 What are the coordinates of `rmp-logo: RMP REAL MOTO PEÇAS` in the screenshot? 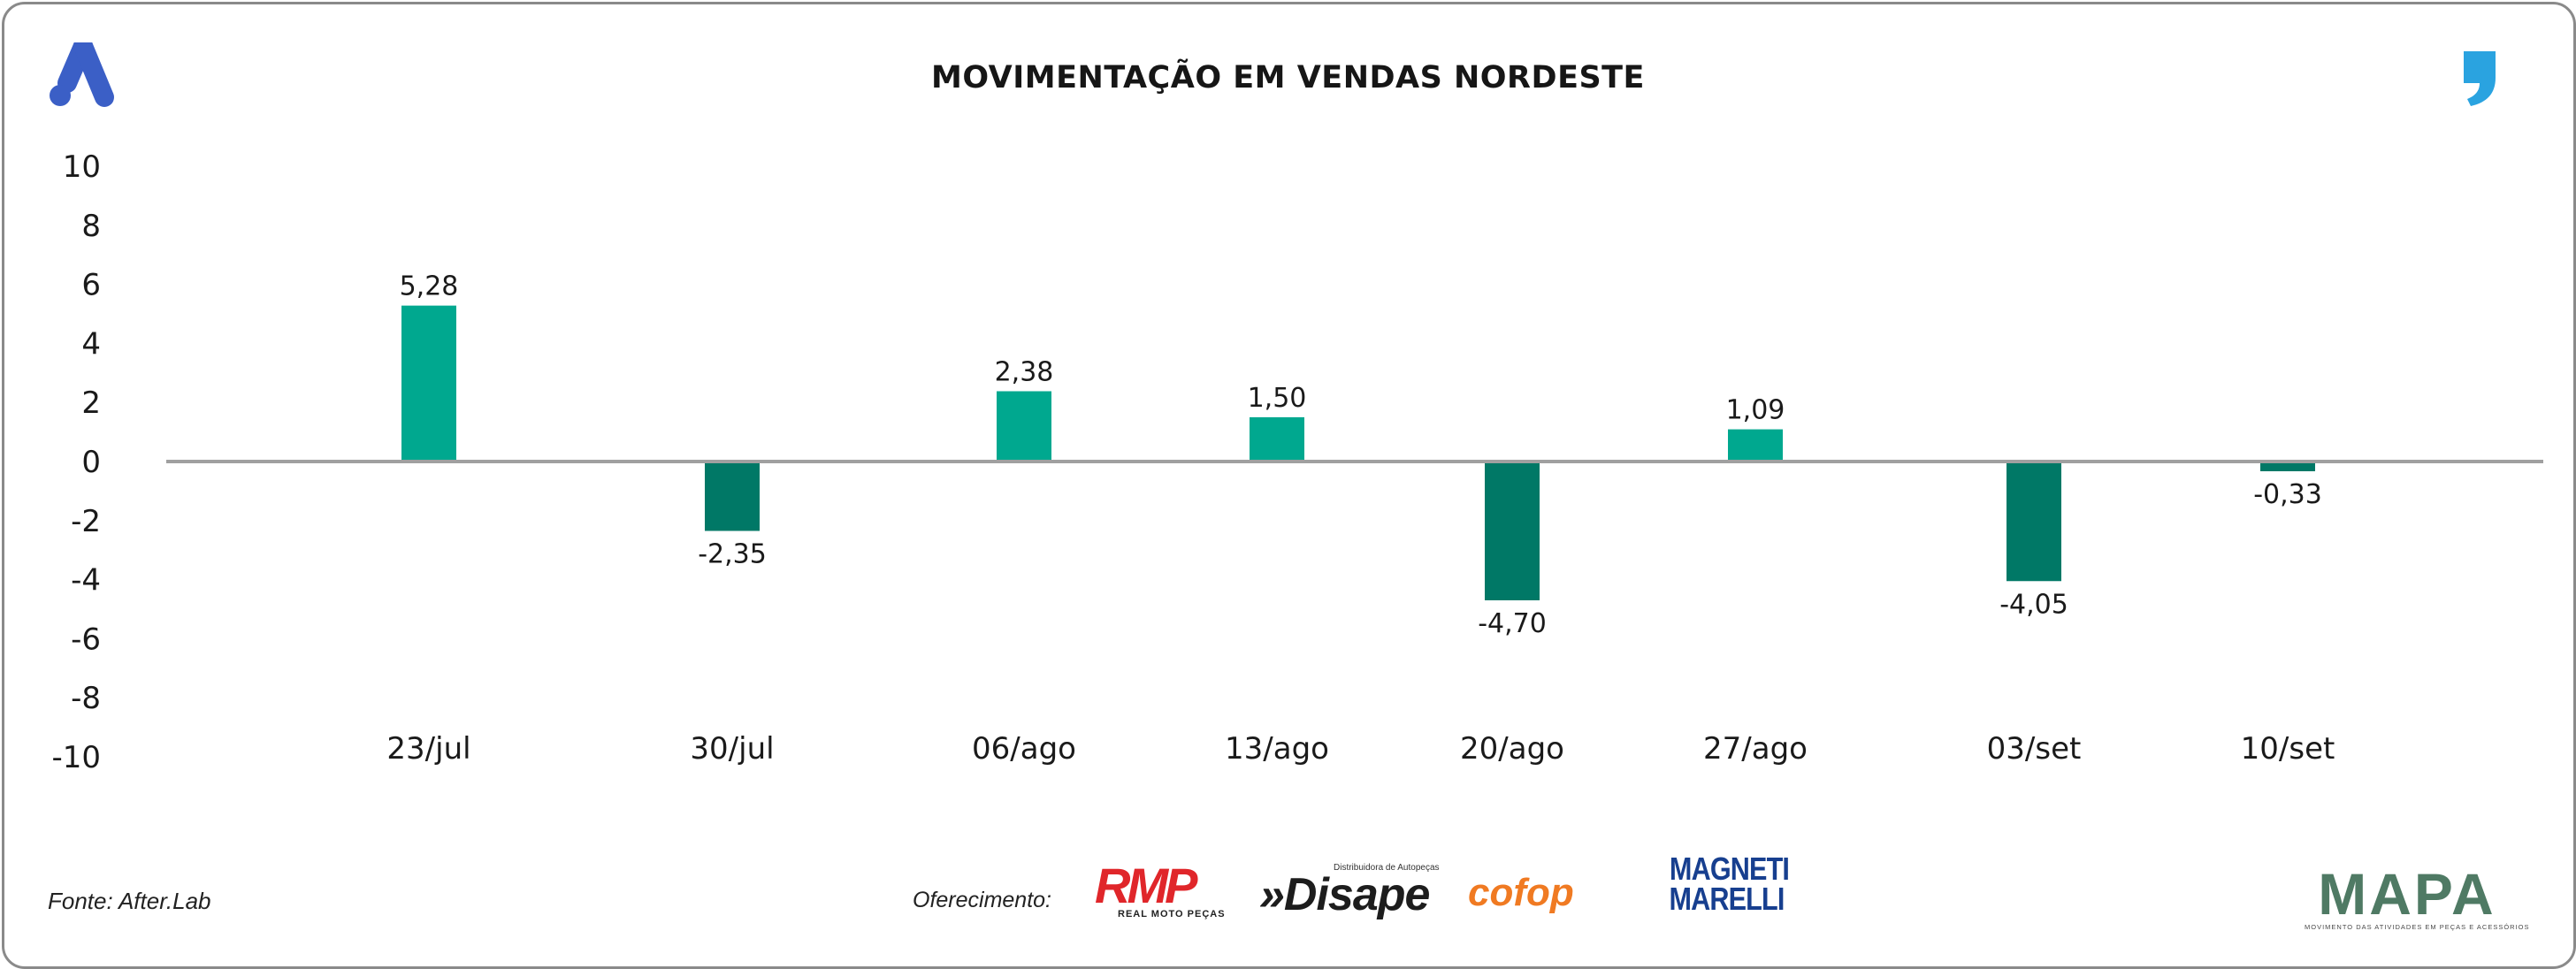 It's located at (1165, 891).